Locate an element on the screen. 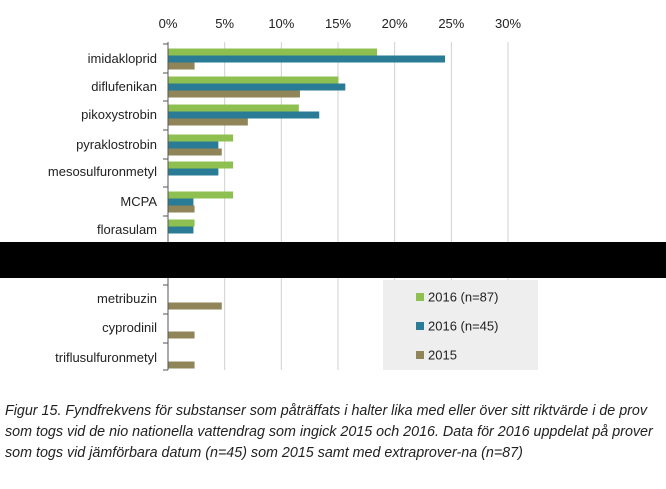 The width and height of the screenshot is (666, 489). x-tick-label: 30% is located at coordinates (508, 23).